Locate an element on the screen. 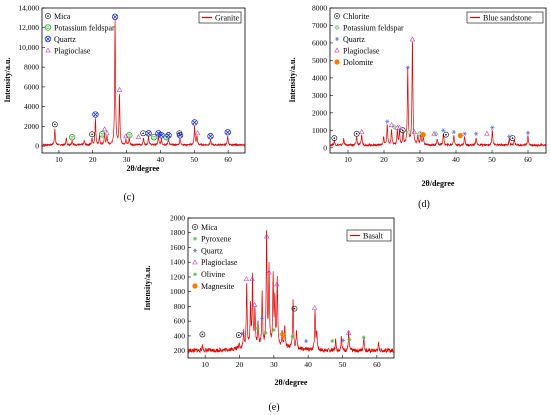 The width and height of the screenshot is (550, 415). y-tick-label: 1800 is located at coordinates (177, 232).